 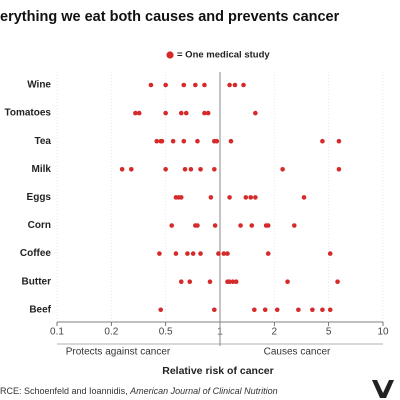 What do you see at coordinates (383, 389) in the screenshot?
I see `logo` at bounding box center [383, 389].